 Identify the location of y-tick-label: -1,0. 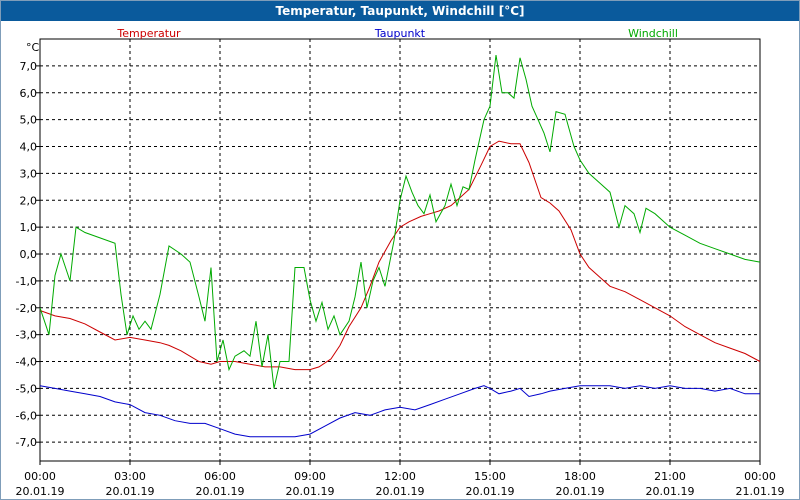
(26, 281).